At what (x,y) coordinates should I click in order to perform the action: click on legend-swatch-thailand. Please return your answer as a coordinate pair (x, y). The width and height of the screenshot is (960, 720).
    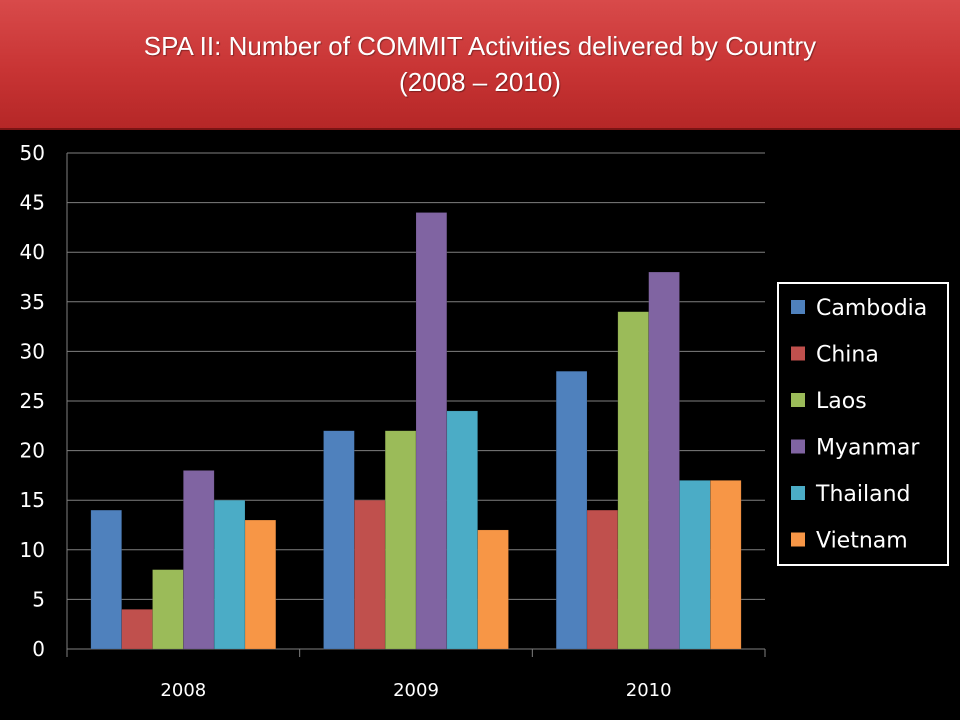
    Looking at the image, I should click on (798, 493).